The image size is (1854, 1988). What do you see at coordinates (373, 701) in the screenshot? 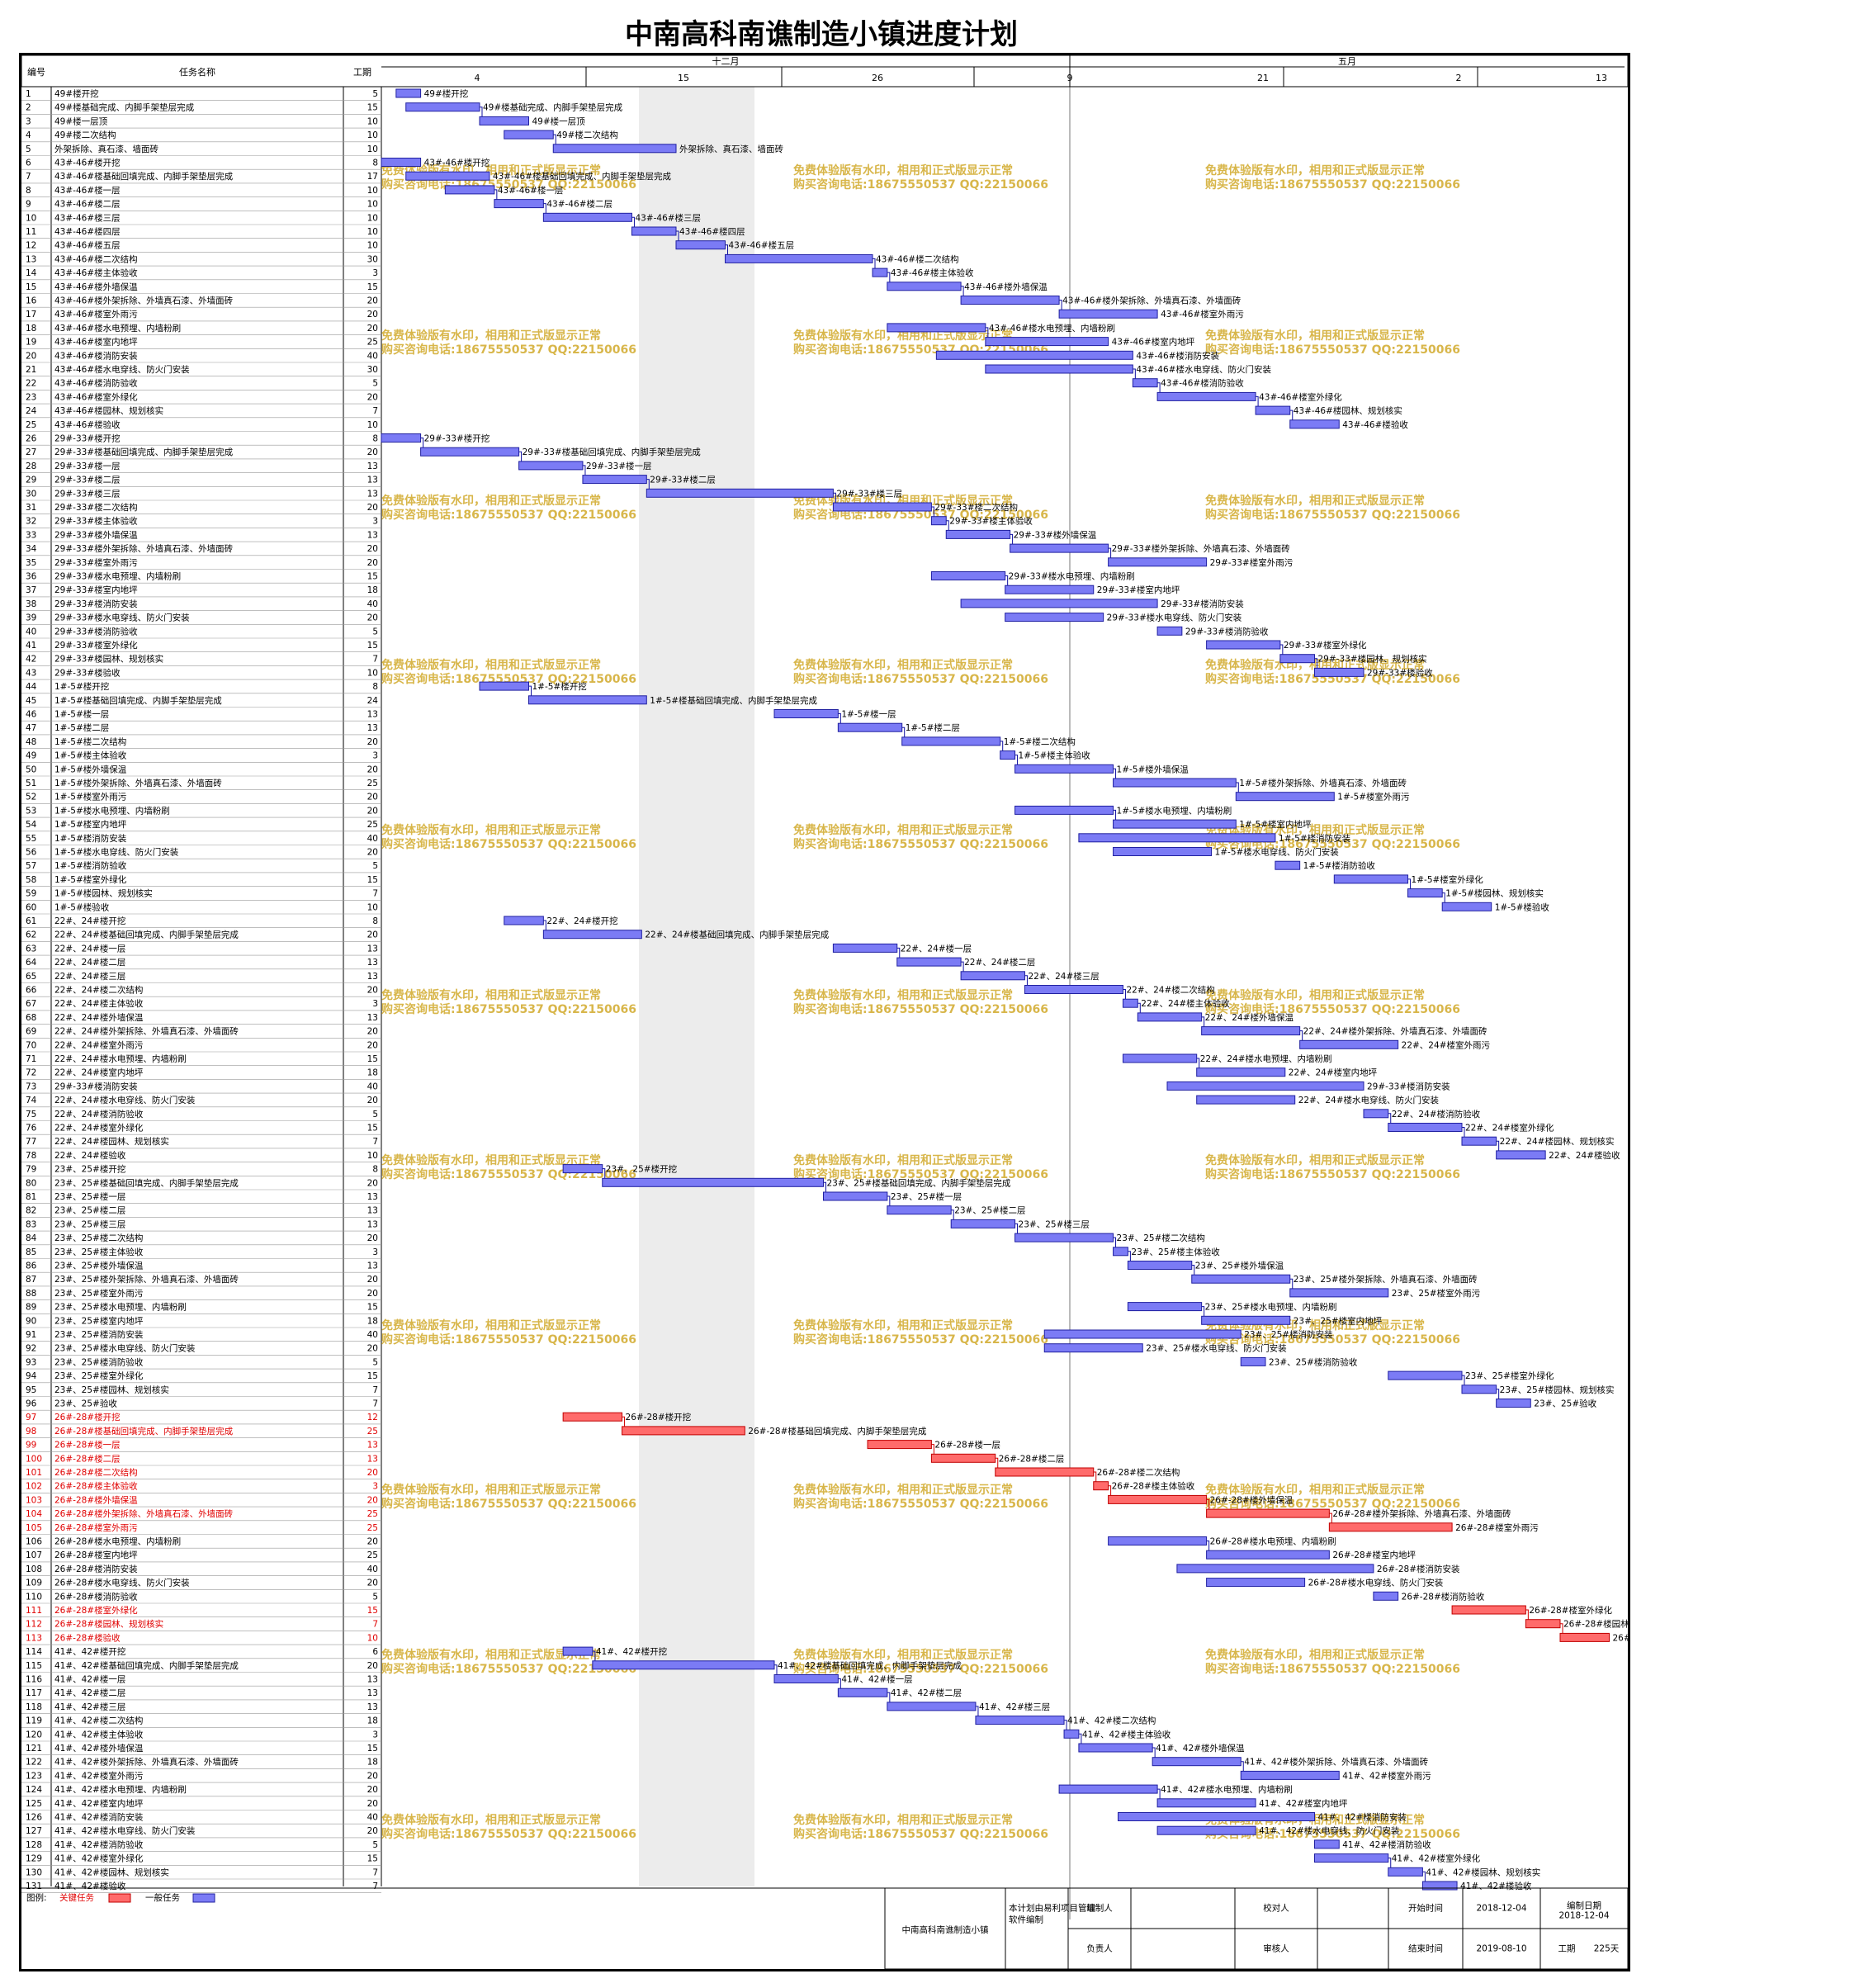
I see `task-duration: 24` at bounding box center [373, 701].